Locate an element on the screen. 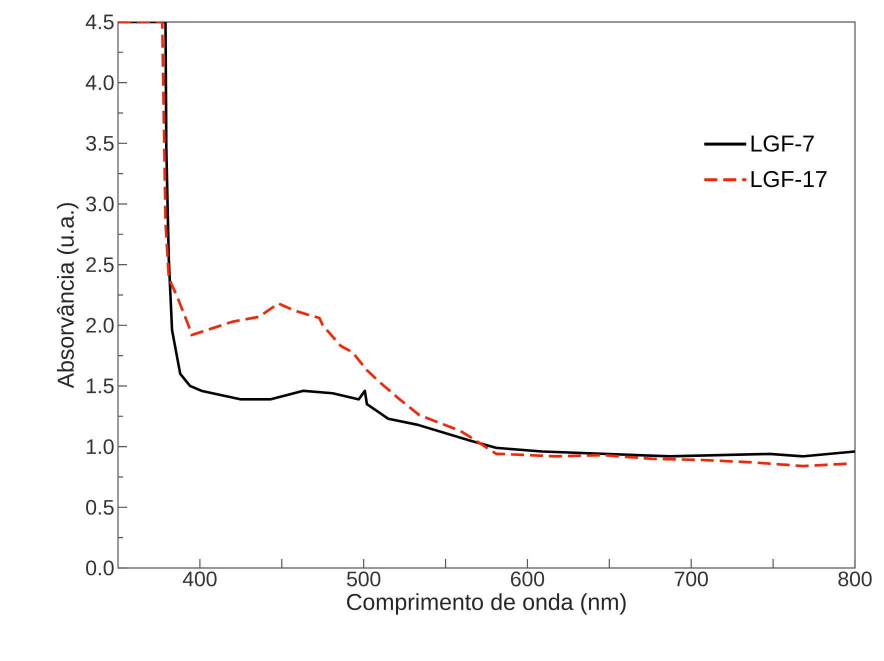 This screenshot has width=884, height=661. y-tick-label: 2.5 is located at coordinates (100, 264).